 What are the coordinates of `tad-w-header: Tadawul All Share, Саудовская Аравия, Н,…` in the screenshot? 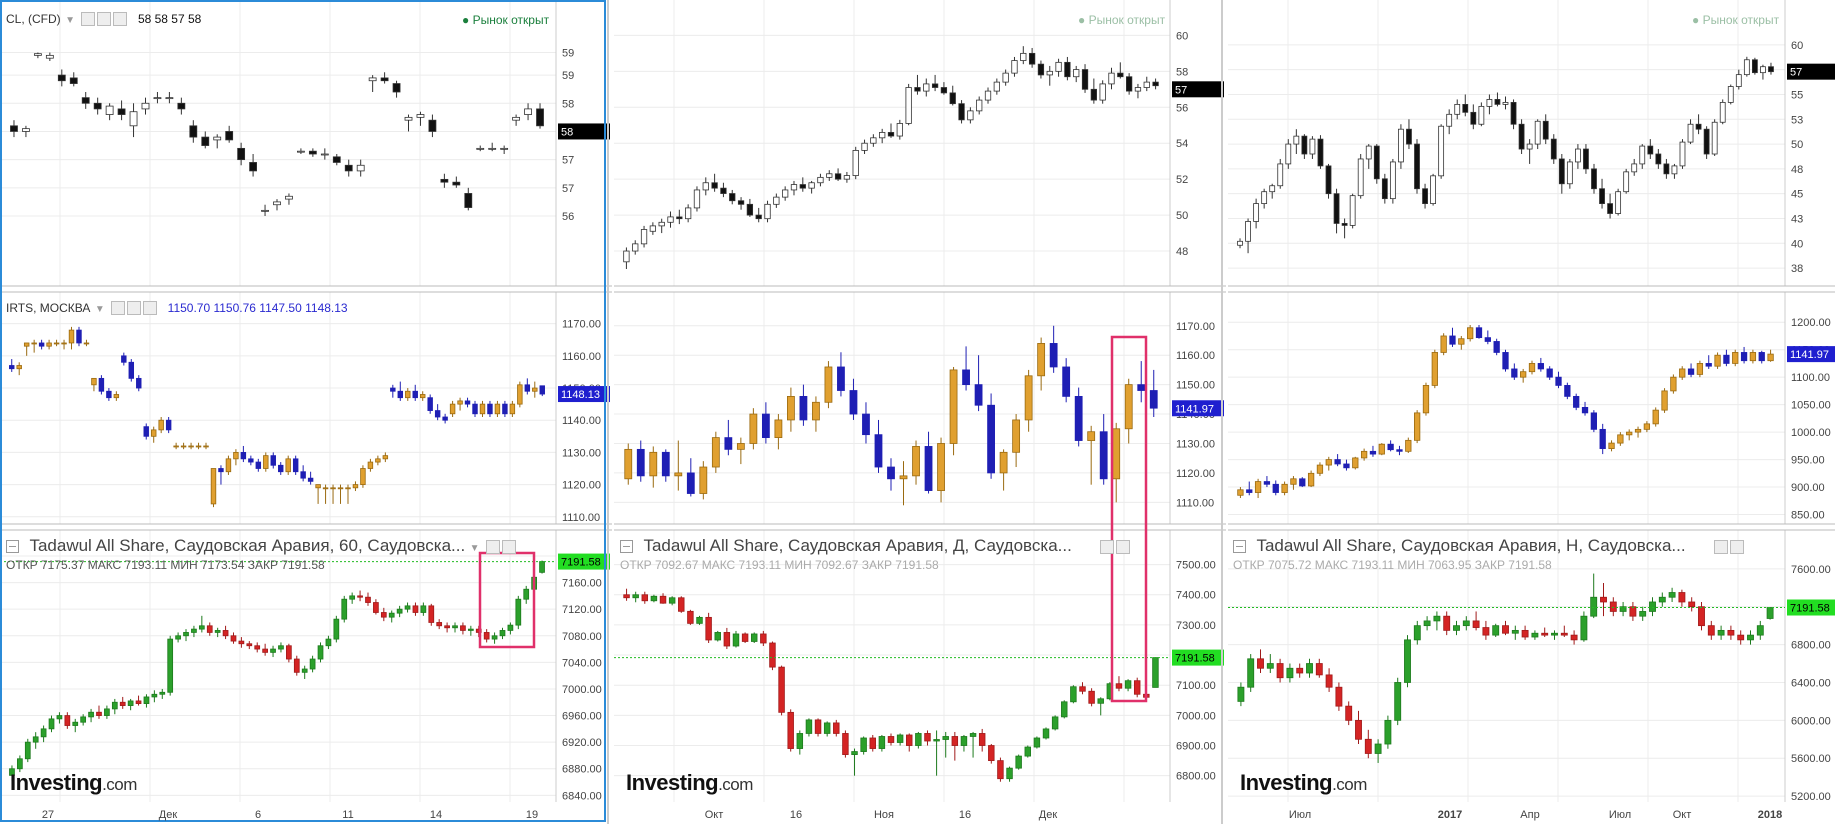 It's located at (1489, 546).